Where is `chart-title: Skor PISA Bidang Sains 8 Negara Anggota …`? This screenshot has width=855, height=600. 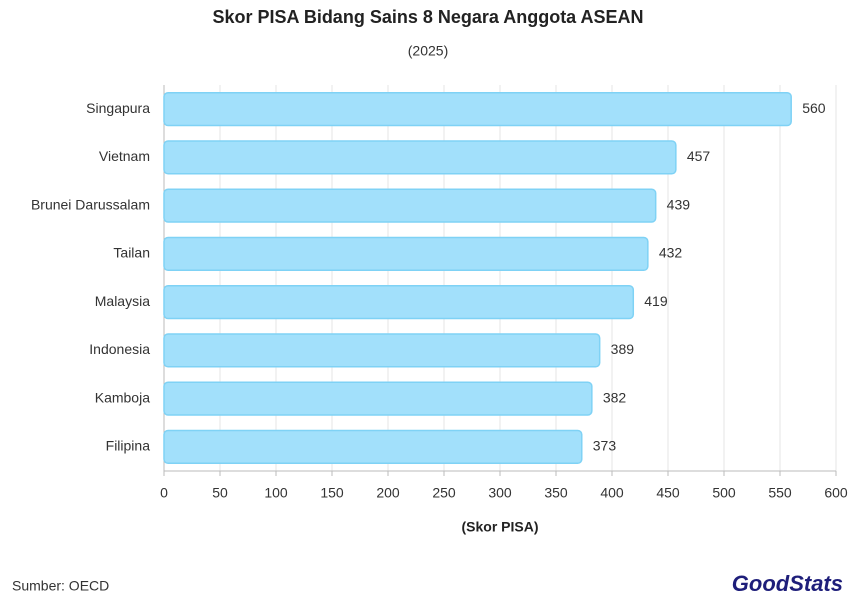 chart-title: Skor PISA Bidang Sains 8 Negara Anggota … is located at coordinates (427, 17).